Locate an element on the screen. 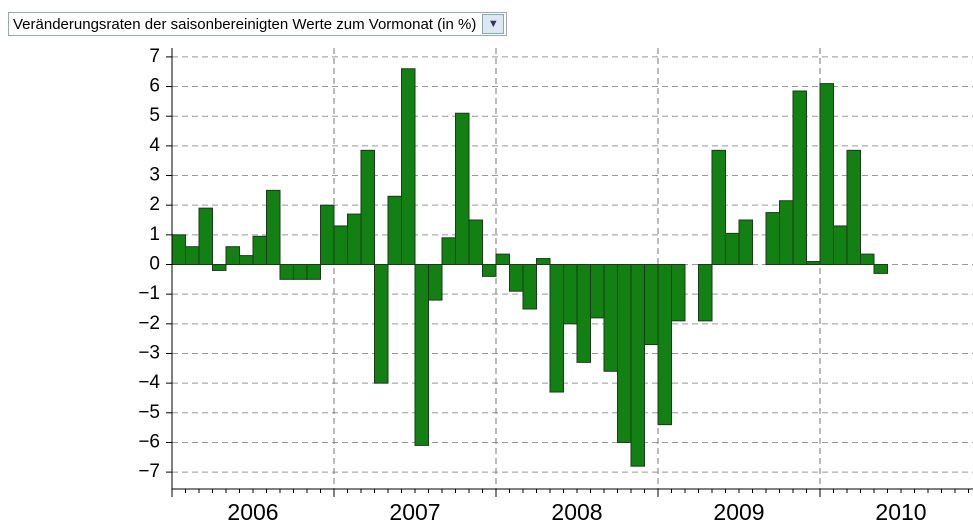  y-tick-label: 4 is located at coordinates (154, 145).